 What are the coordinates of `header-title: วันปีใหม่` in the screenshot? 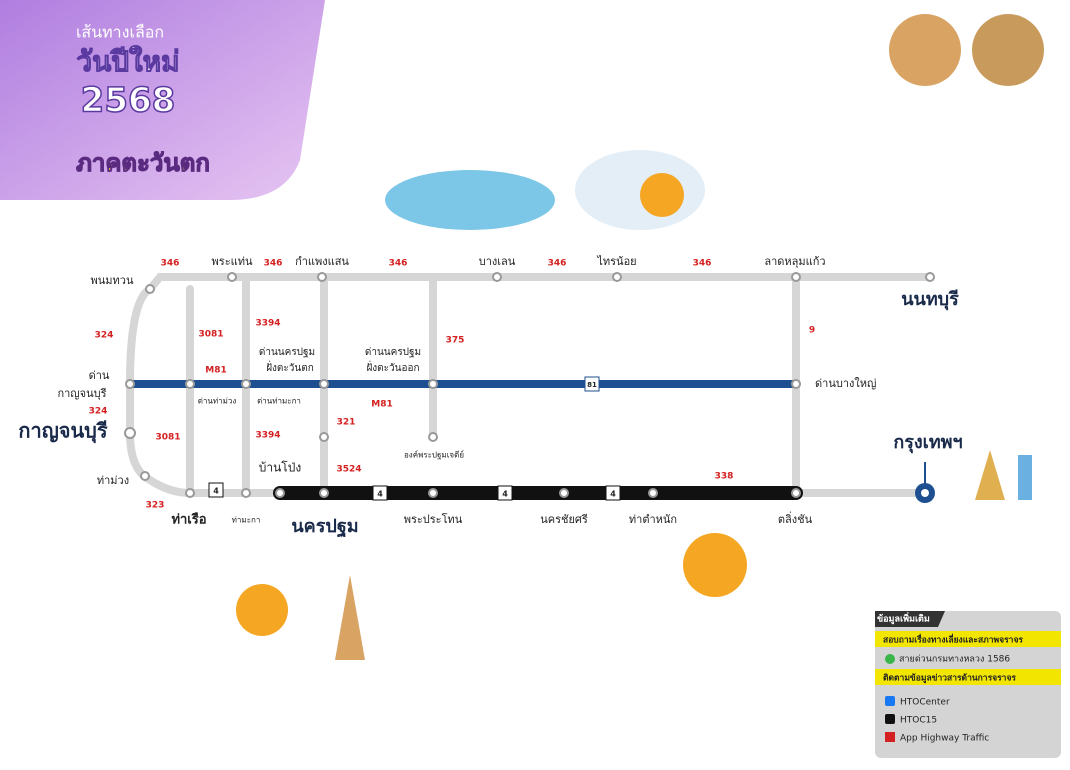 It's located at (127, 61).